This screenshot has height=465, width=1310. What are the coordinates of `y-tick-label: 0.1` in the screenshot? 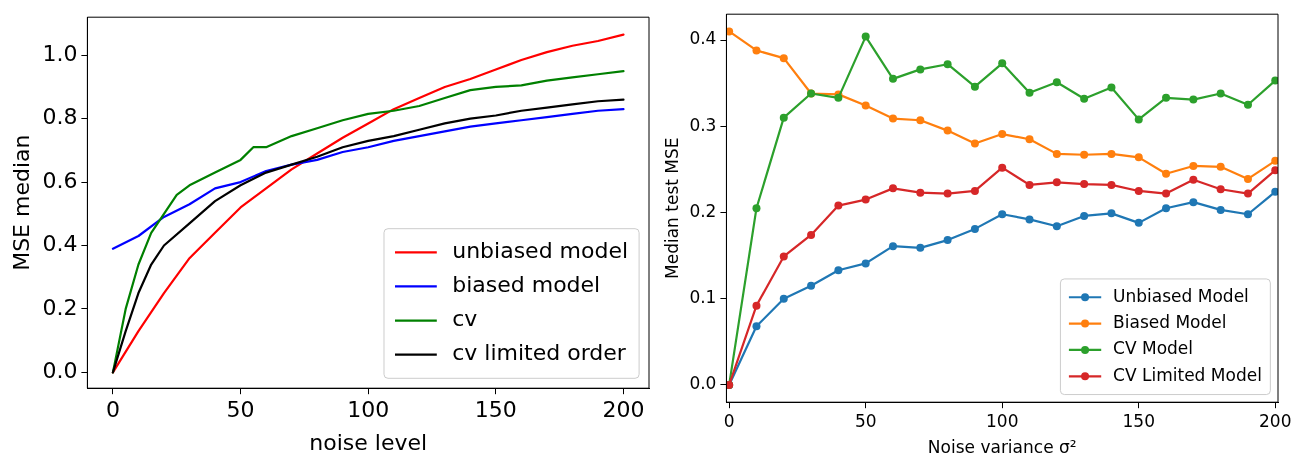 It's located at (703, 297).